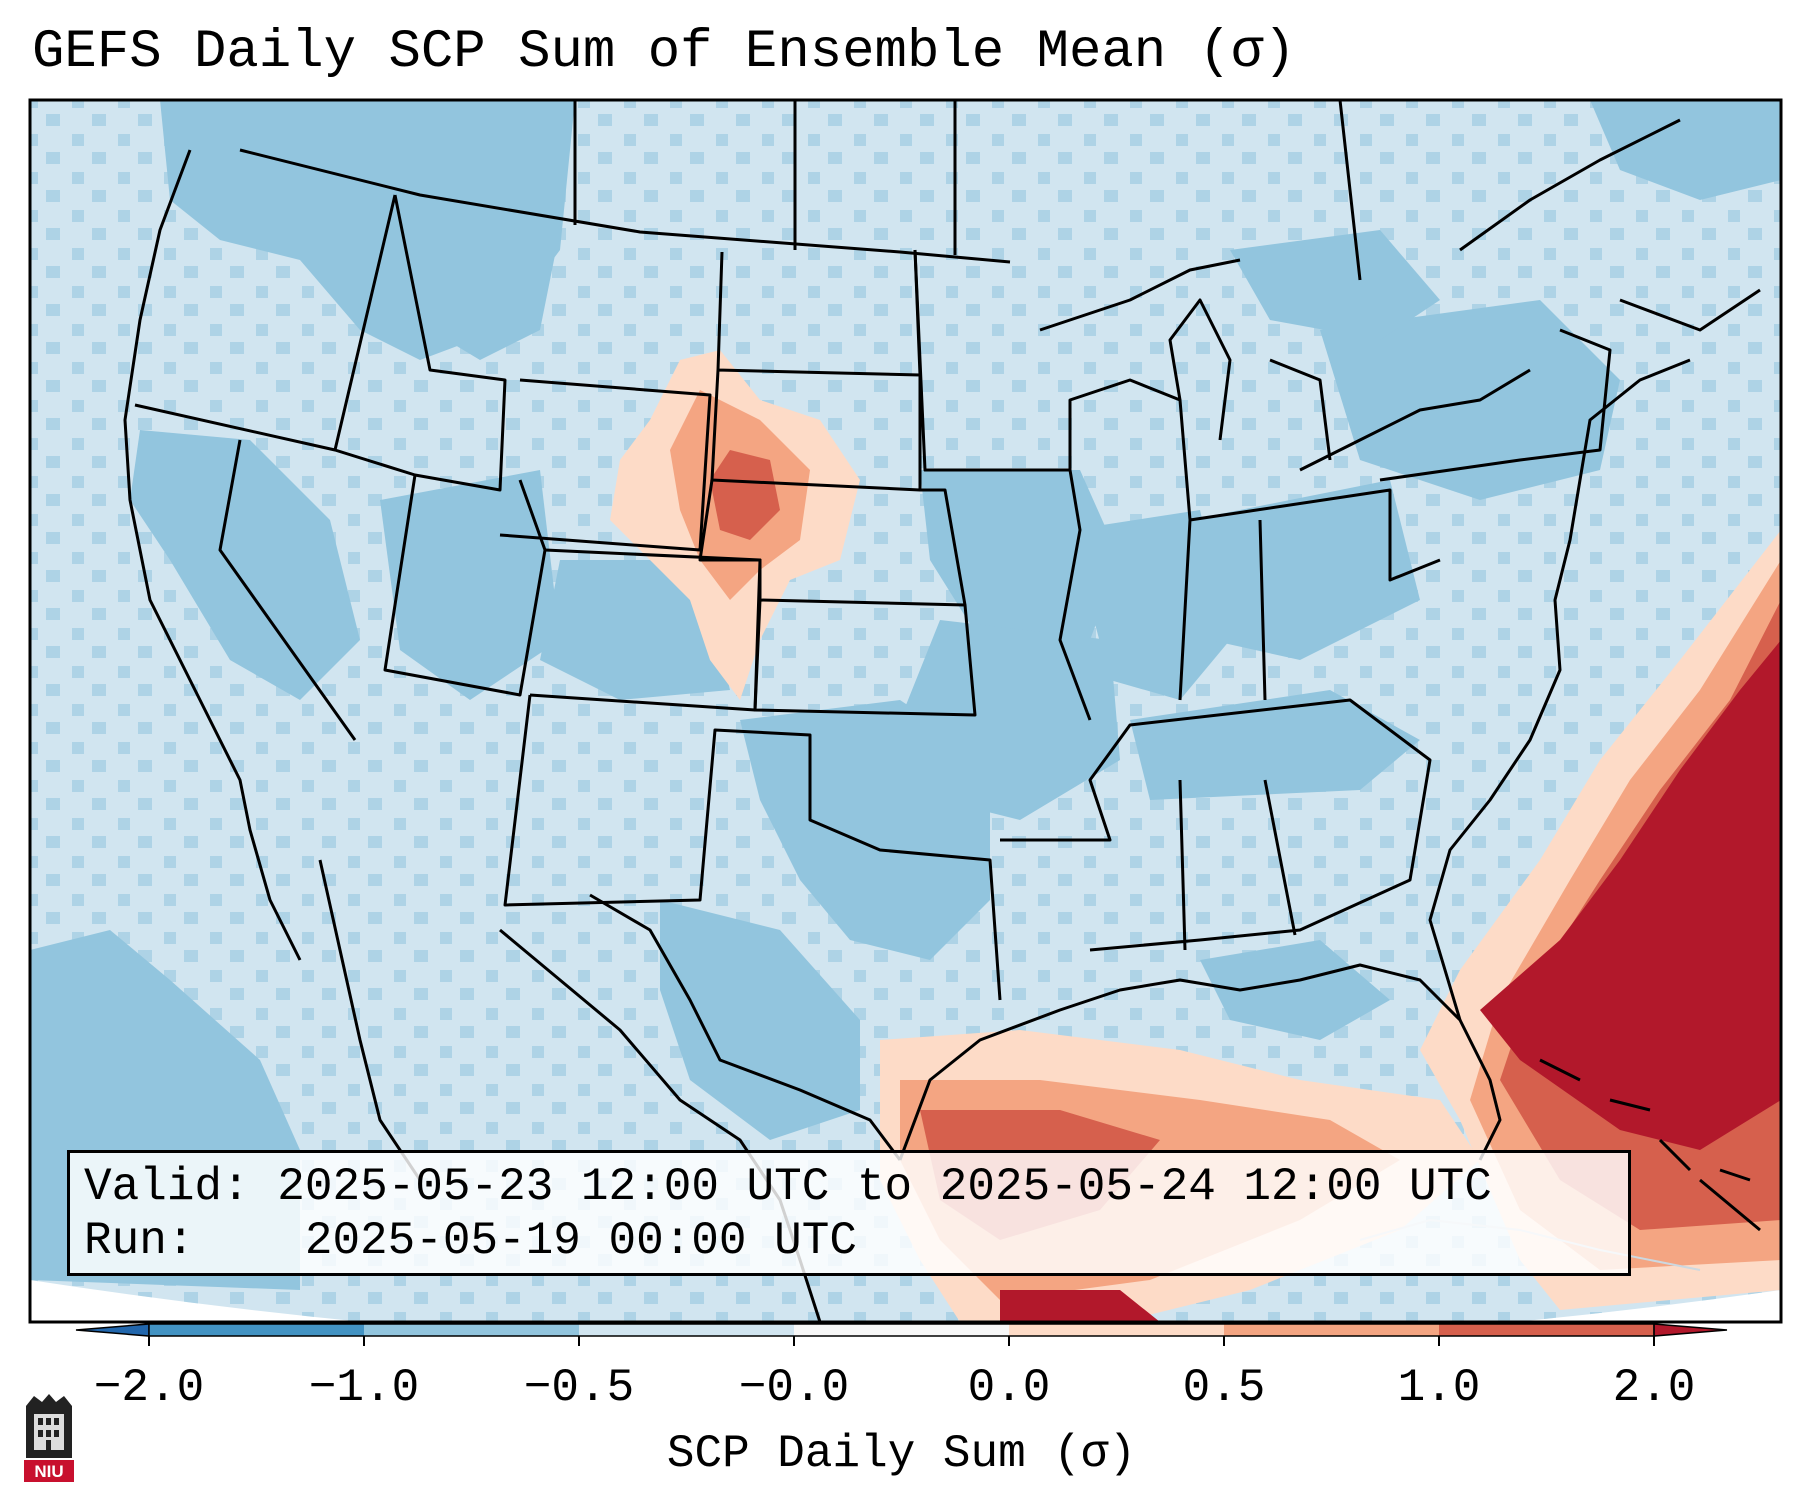 The width and height of the screenshot is (1803, 1506). What do you see at coordinates (167, 1187) in the screenshot?
I see `valid-label: Valid:` at bounding box center [167, 1187].